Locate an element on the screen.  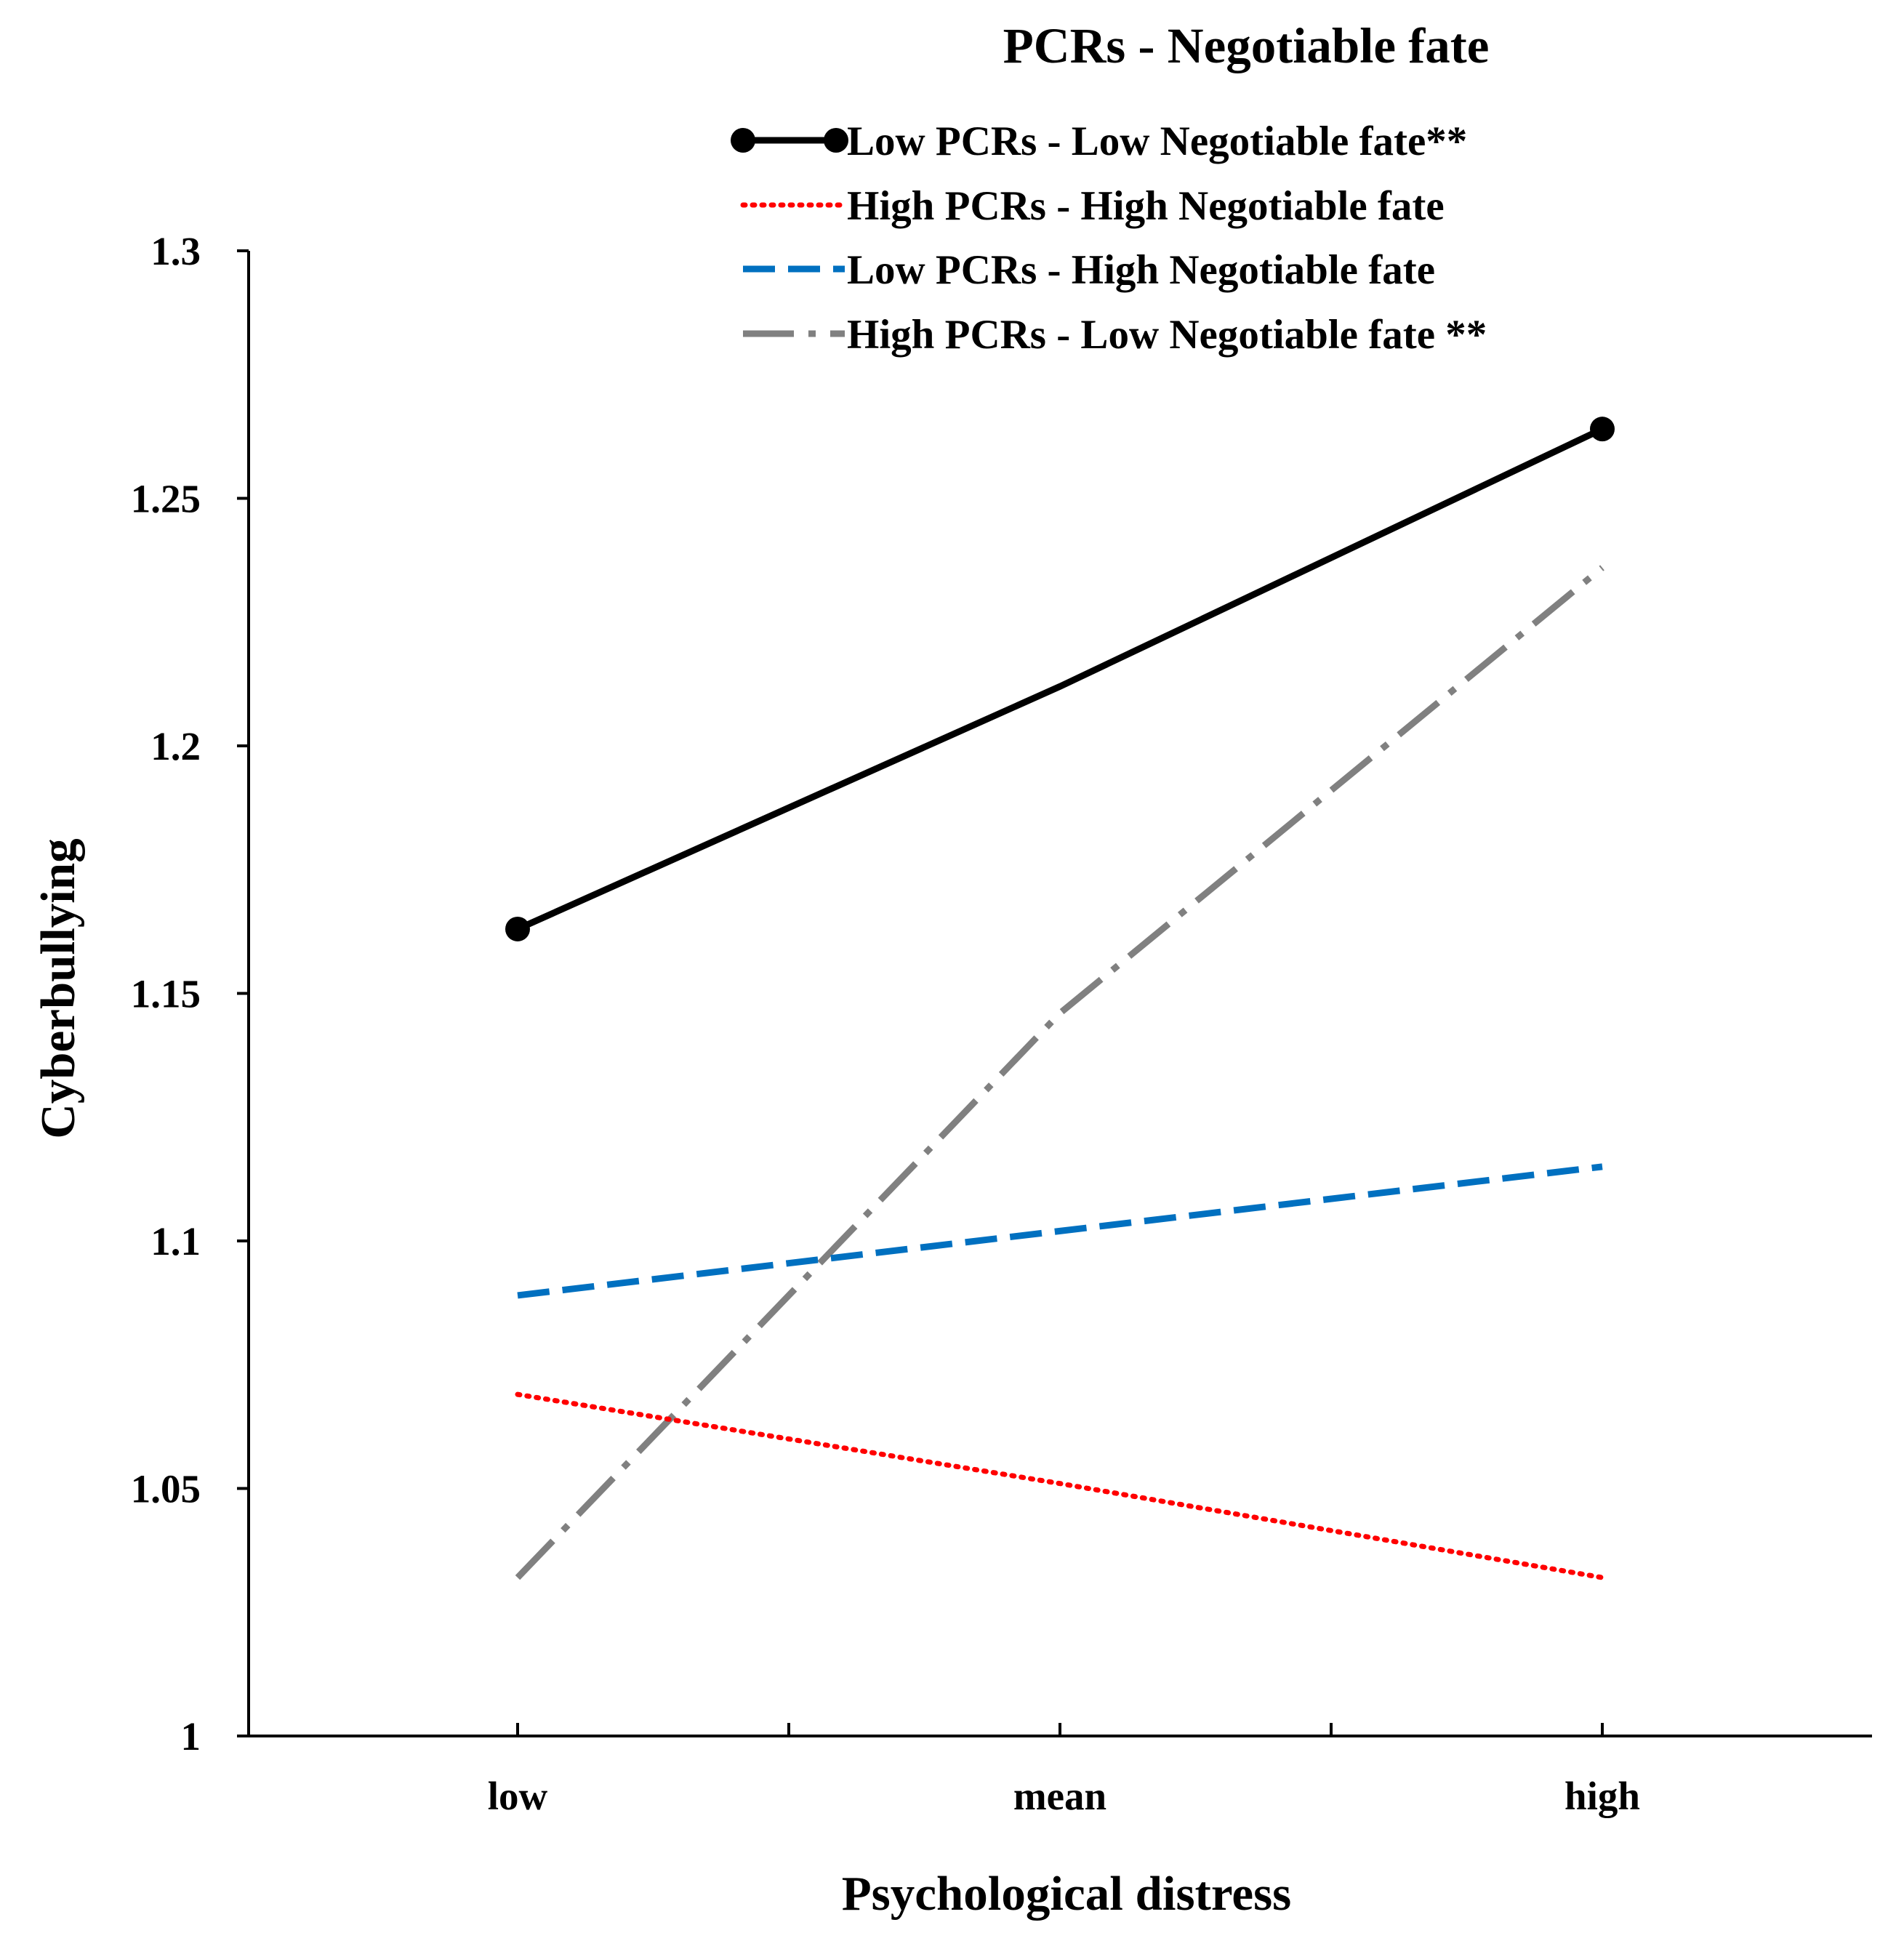
x-tick-label: low is located at coordinates (518, 1796).